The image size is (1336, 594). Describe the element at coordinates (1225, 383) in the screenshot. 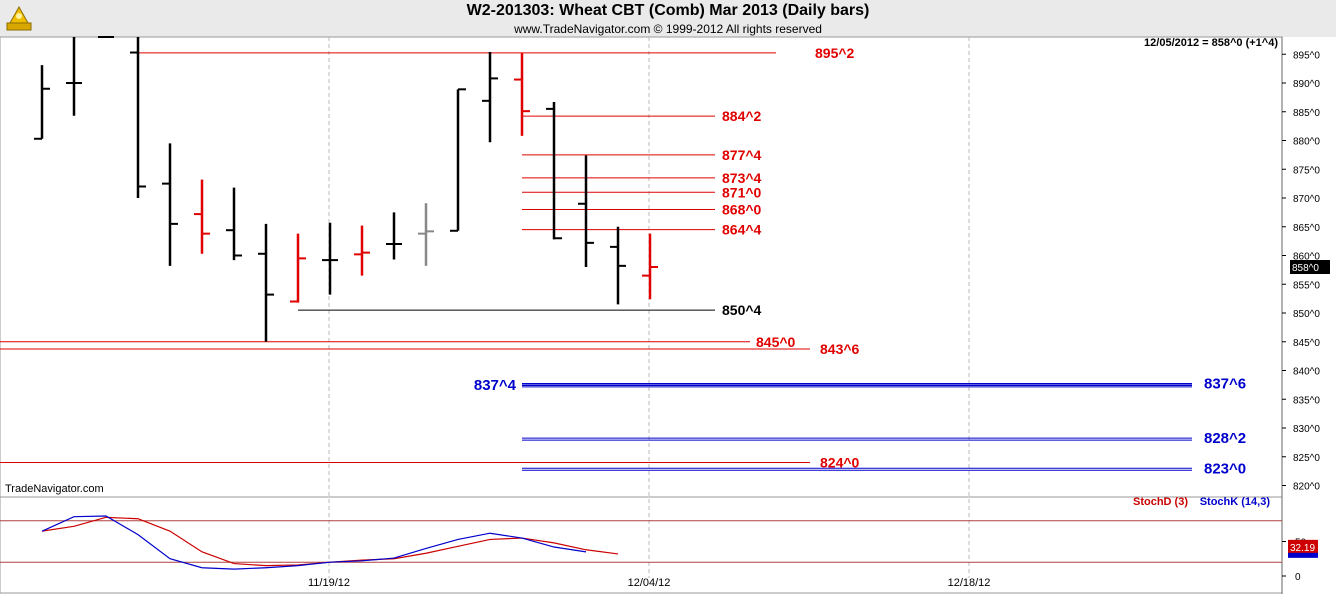

I see `level-label: 837^6` at that location.